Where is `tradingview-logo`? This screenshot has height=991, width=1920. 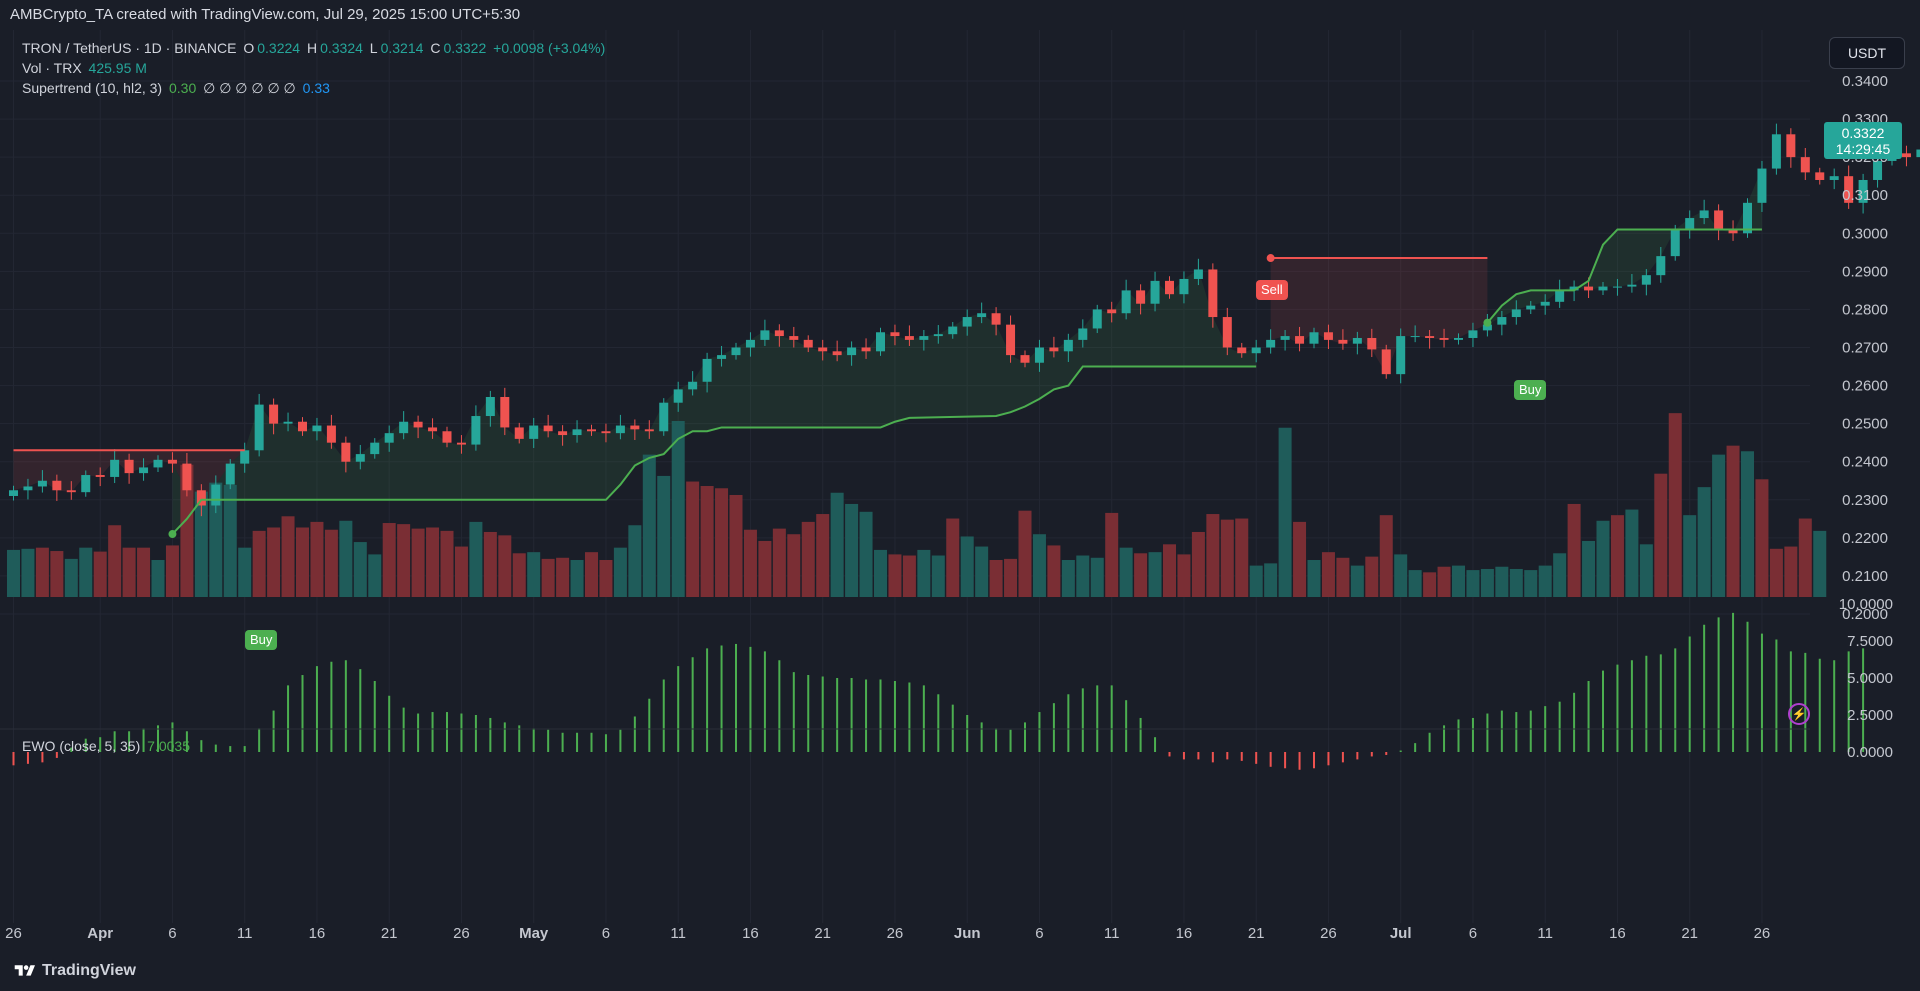 tradingview-logo is located at coordinates (25, 971).